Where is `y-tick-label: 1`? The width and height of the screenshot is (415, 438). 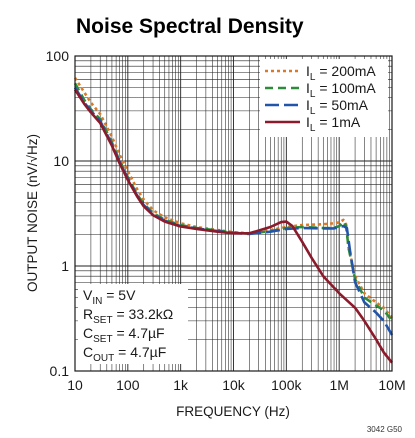 y-tick-label: 1 is located at coordinates (65, 266).